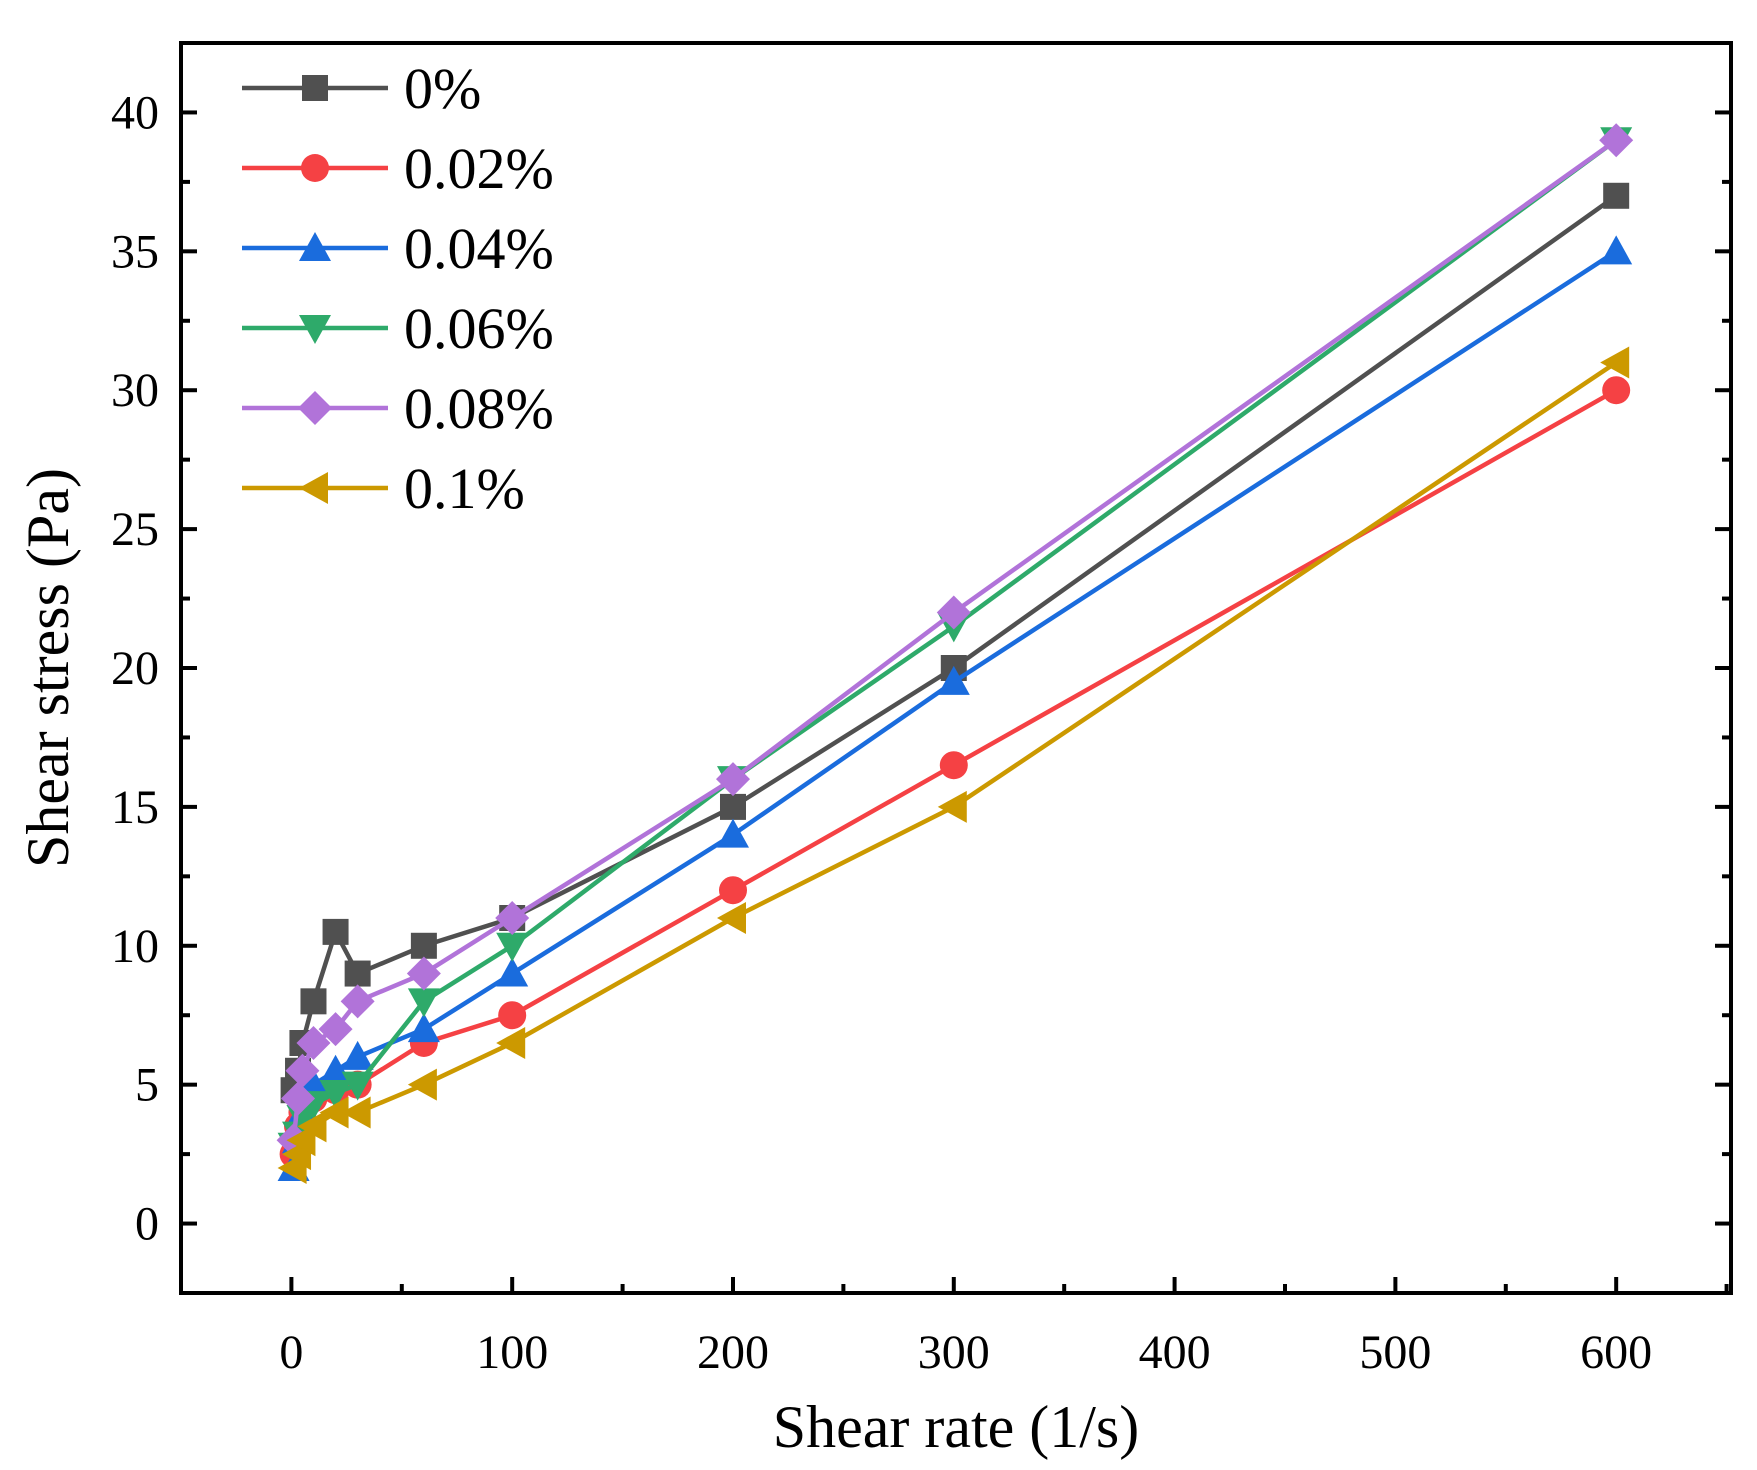  I want to click on legend-item: 0.02%, so click(398, 168).